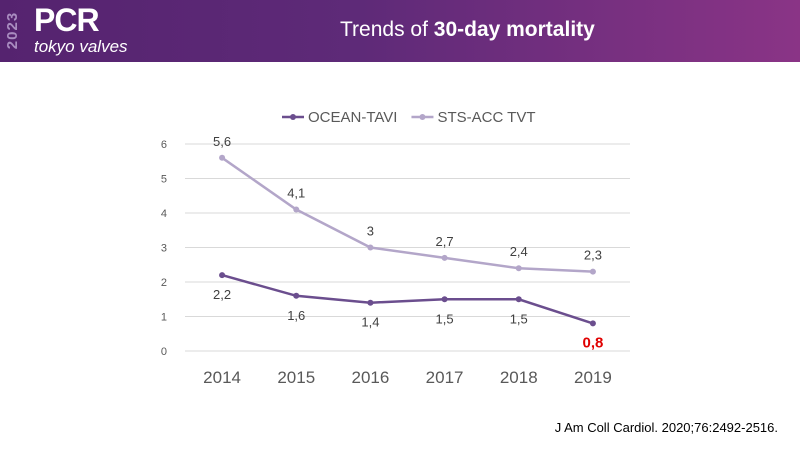  I want to click on data-label: 2,4, so click(519, 251).